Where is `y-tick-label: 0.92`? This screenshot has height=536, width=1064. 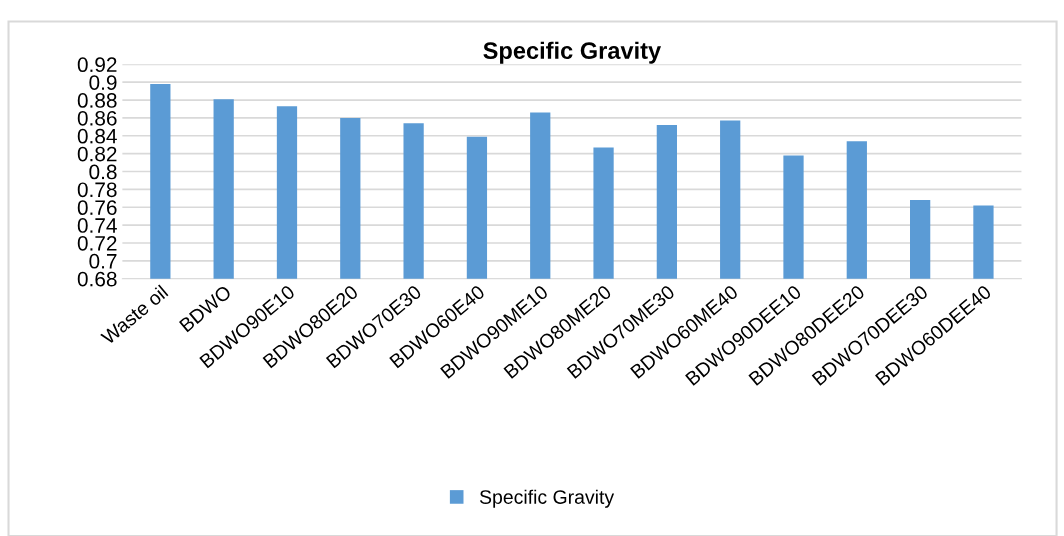
y-tick-label: 0.92 is located at coordinates (97, 65).